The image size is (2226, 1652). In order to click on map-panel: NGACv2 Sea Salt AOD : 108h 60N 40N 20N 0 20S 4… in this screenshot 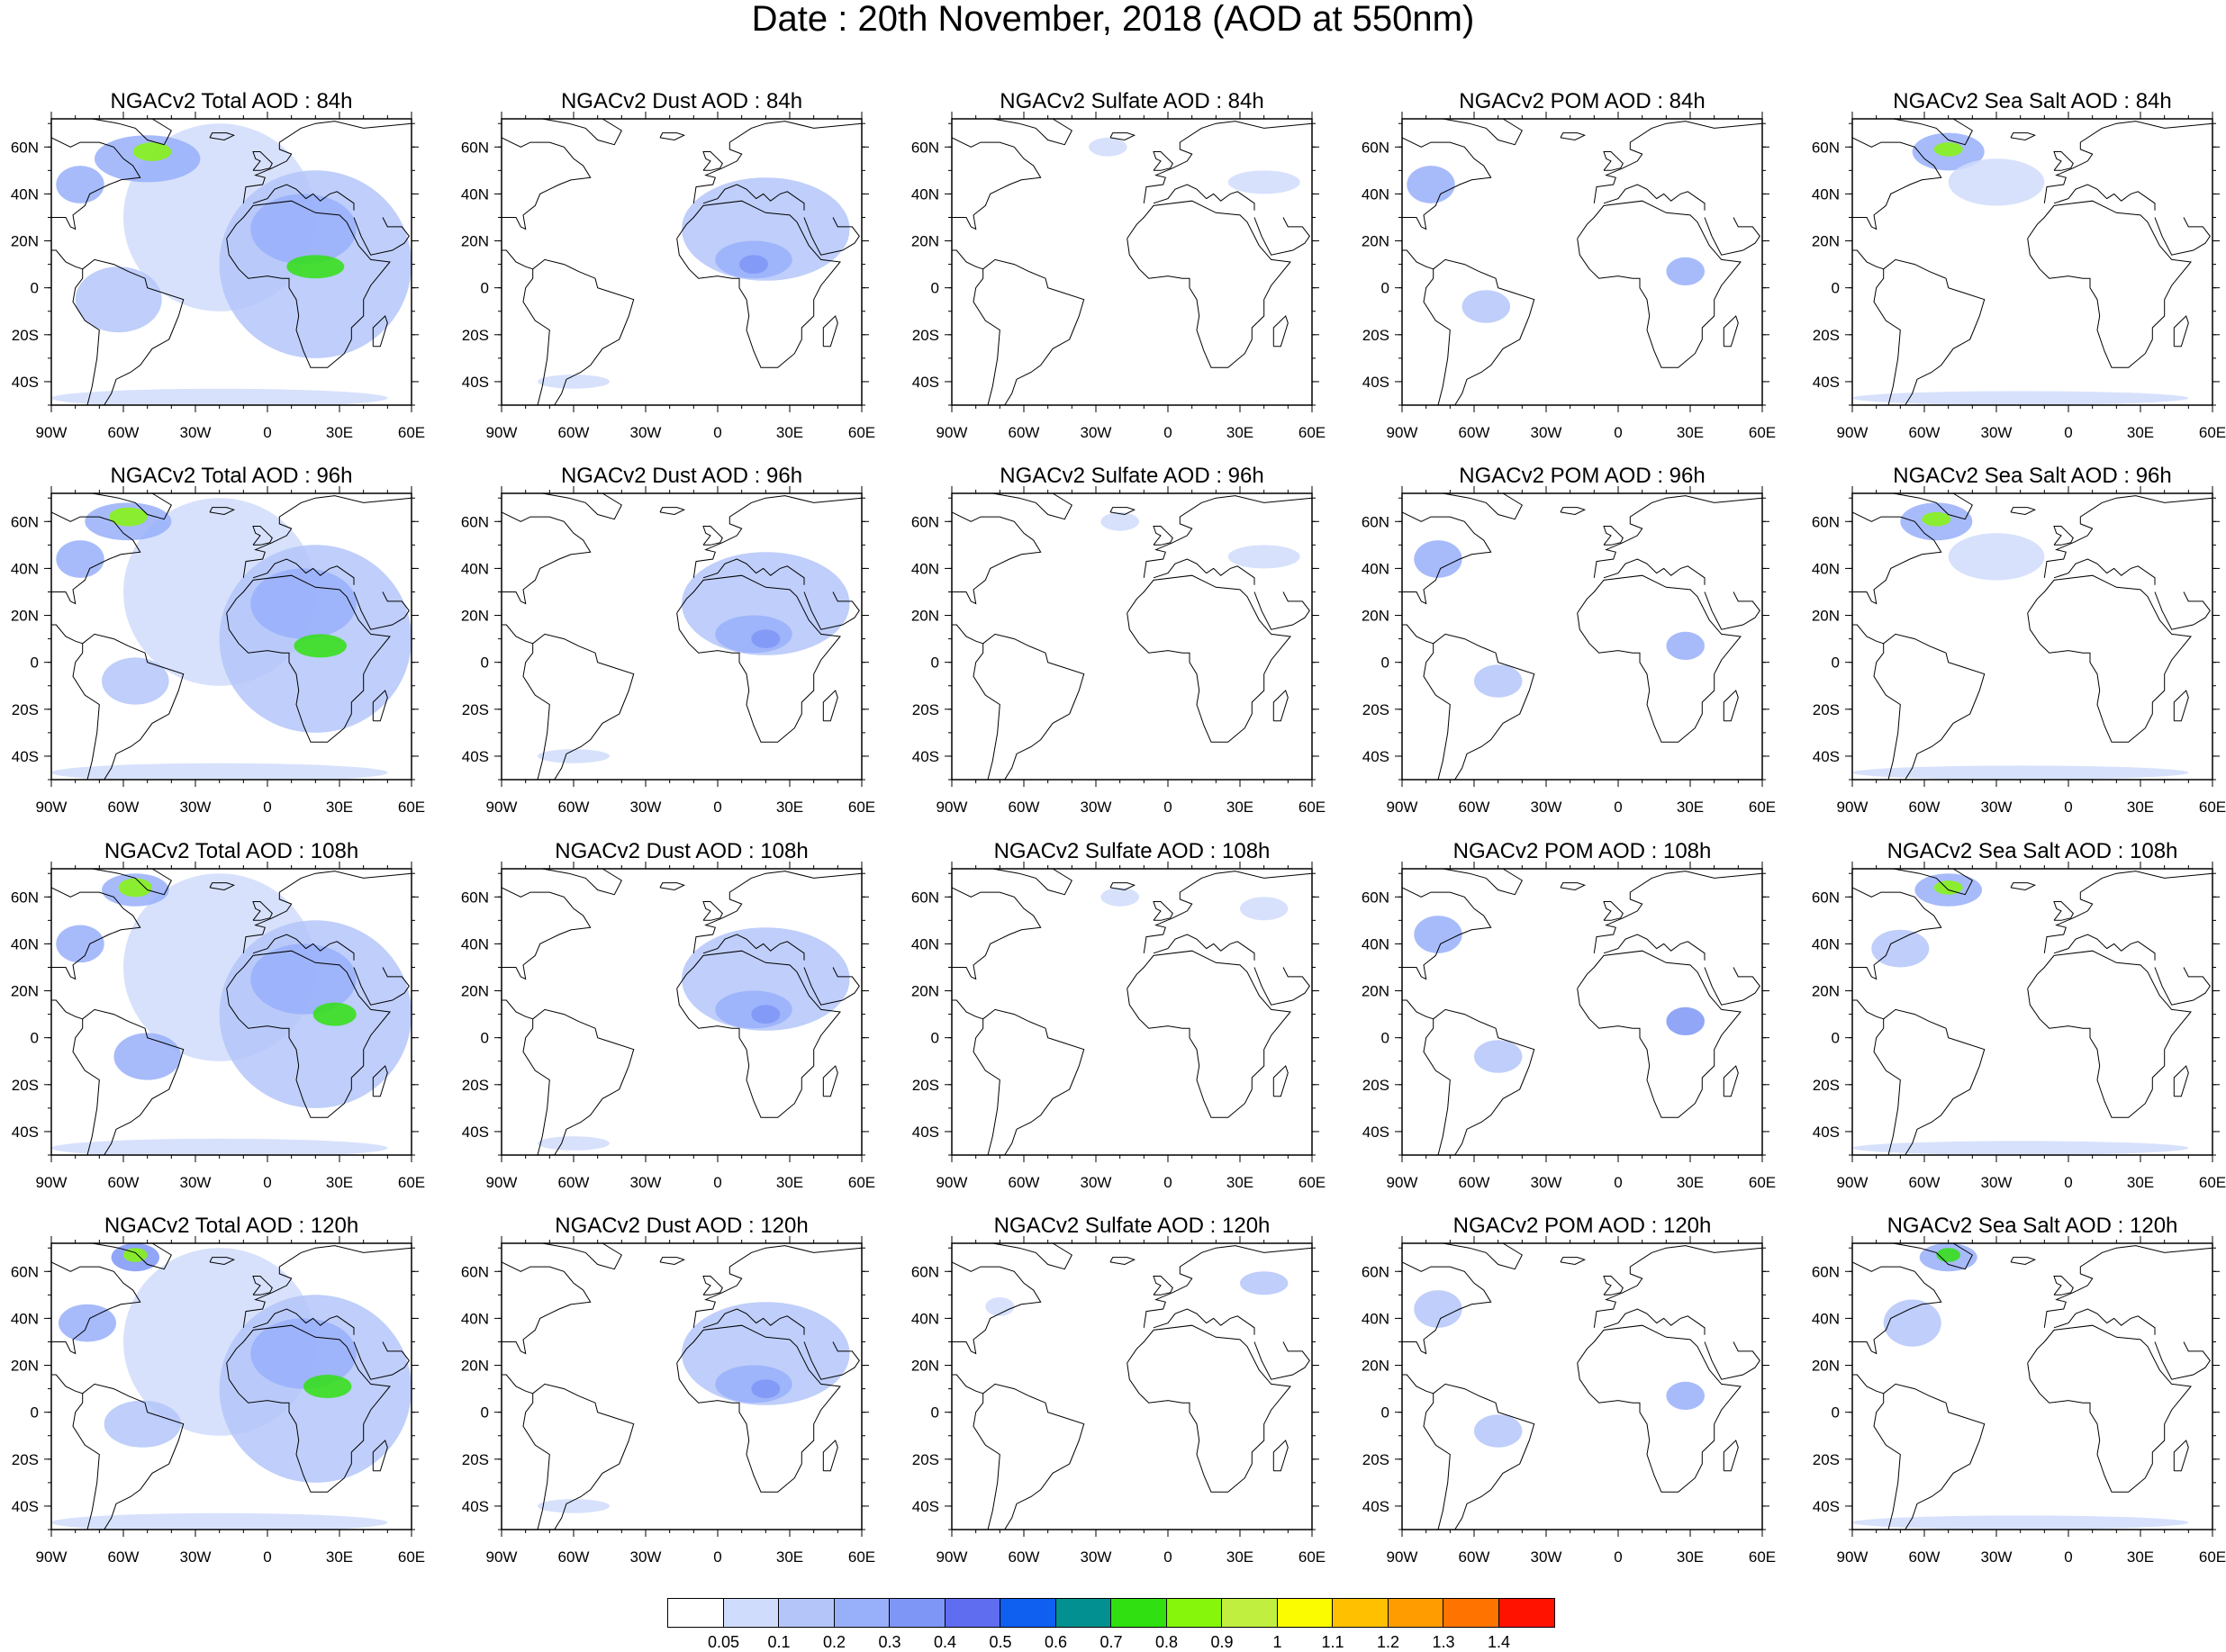, I will do `click(2019, 1015)`.